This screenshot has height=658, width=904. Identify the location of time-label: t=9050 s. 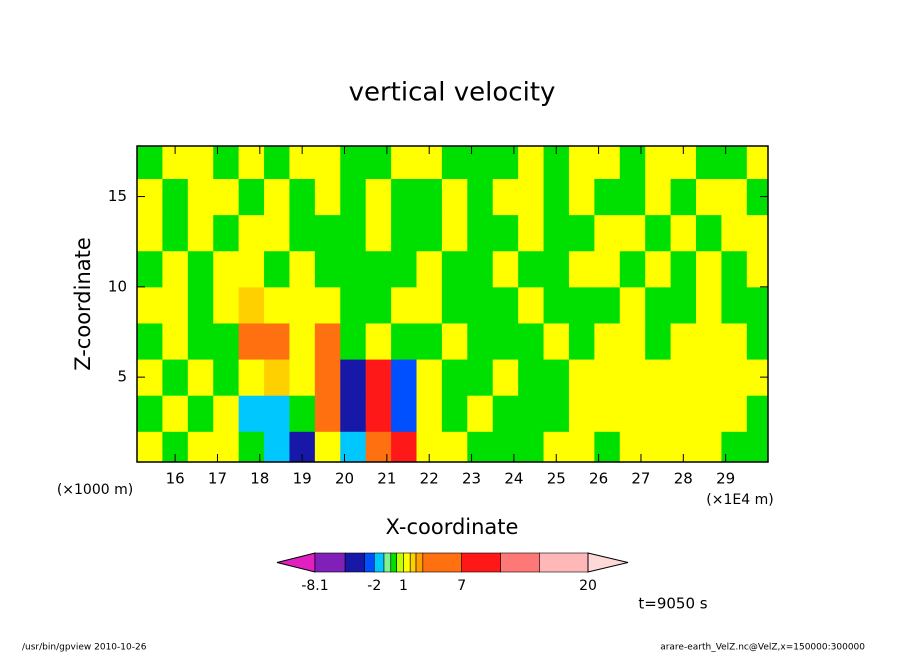
(672, 604).